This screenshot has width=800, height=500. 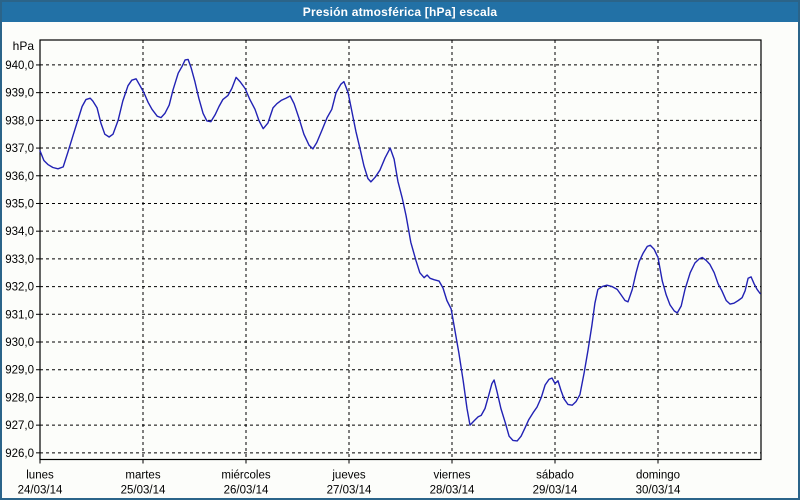 What do you see at coordinates (19, 371) in the screenshot?
I see `y-tick-label: 929,0` at bounding box center [19, 371].